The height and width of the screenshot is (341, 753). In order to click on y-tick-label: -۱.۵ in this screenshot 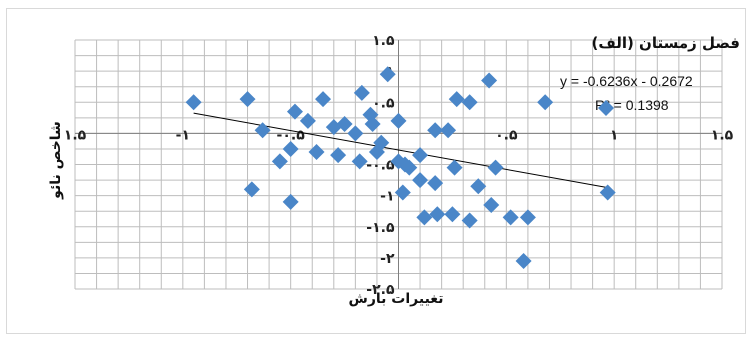, I will do `click(380, 228)`.